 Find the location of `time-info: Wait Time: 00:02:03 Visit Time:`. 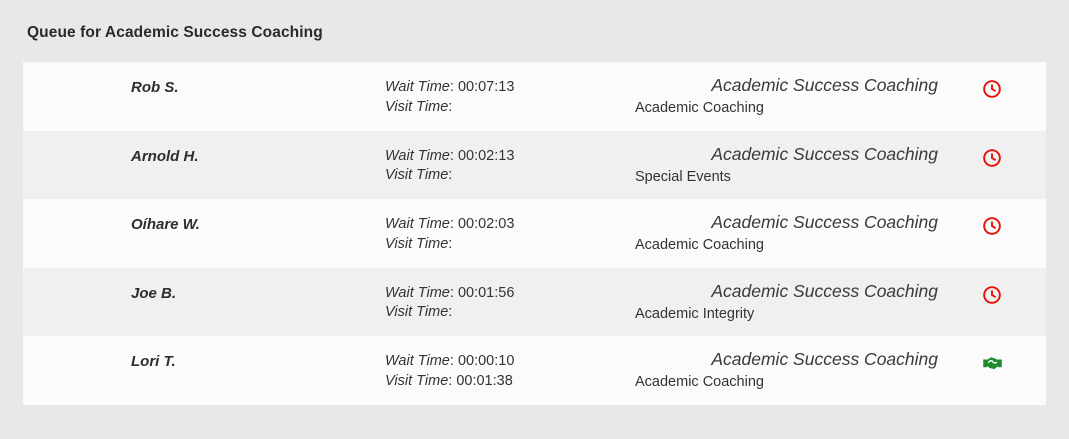

time-info: Wait Time: 00:02:03 Visit Time: is located at coordinates (510, 233).